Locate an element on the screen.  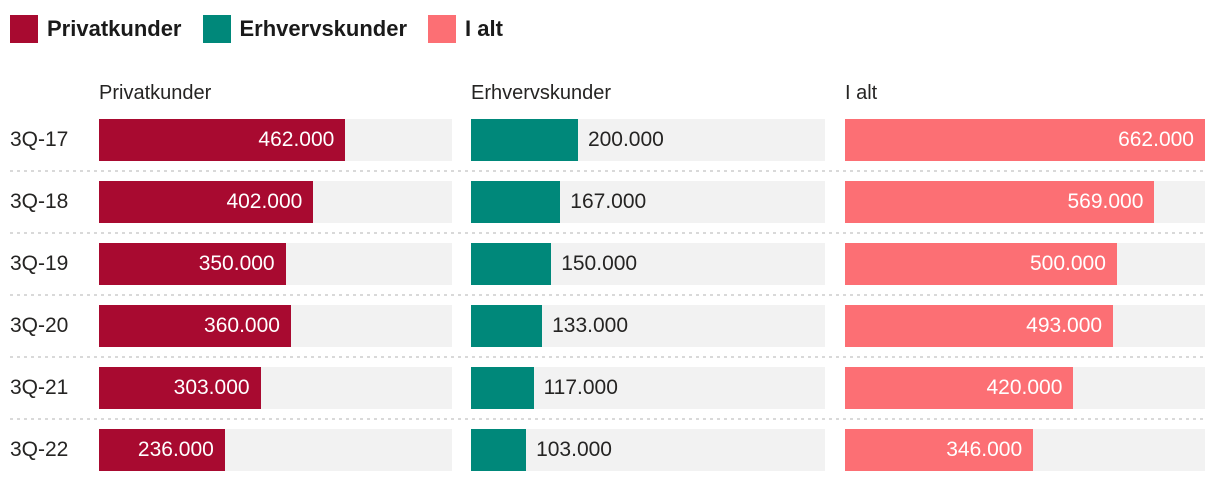
bar-track-ialt: 569.000 is located at coordinates (1025, 202).